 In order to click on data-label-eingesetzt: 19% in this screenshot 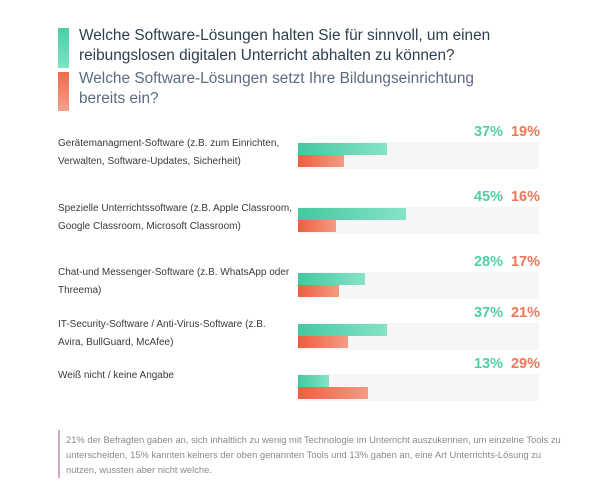, I will do `click(525, 132)`.